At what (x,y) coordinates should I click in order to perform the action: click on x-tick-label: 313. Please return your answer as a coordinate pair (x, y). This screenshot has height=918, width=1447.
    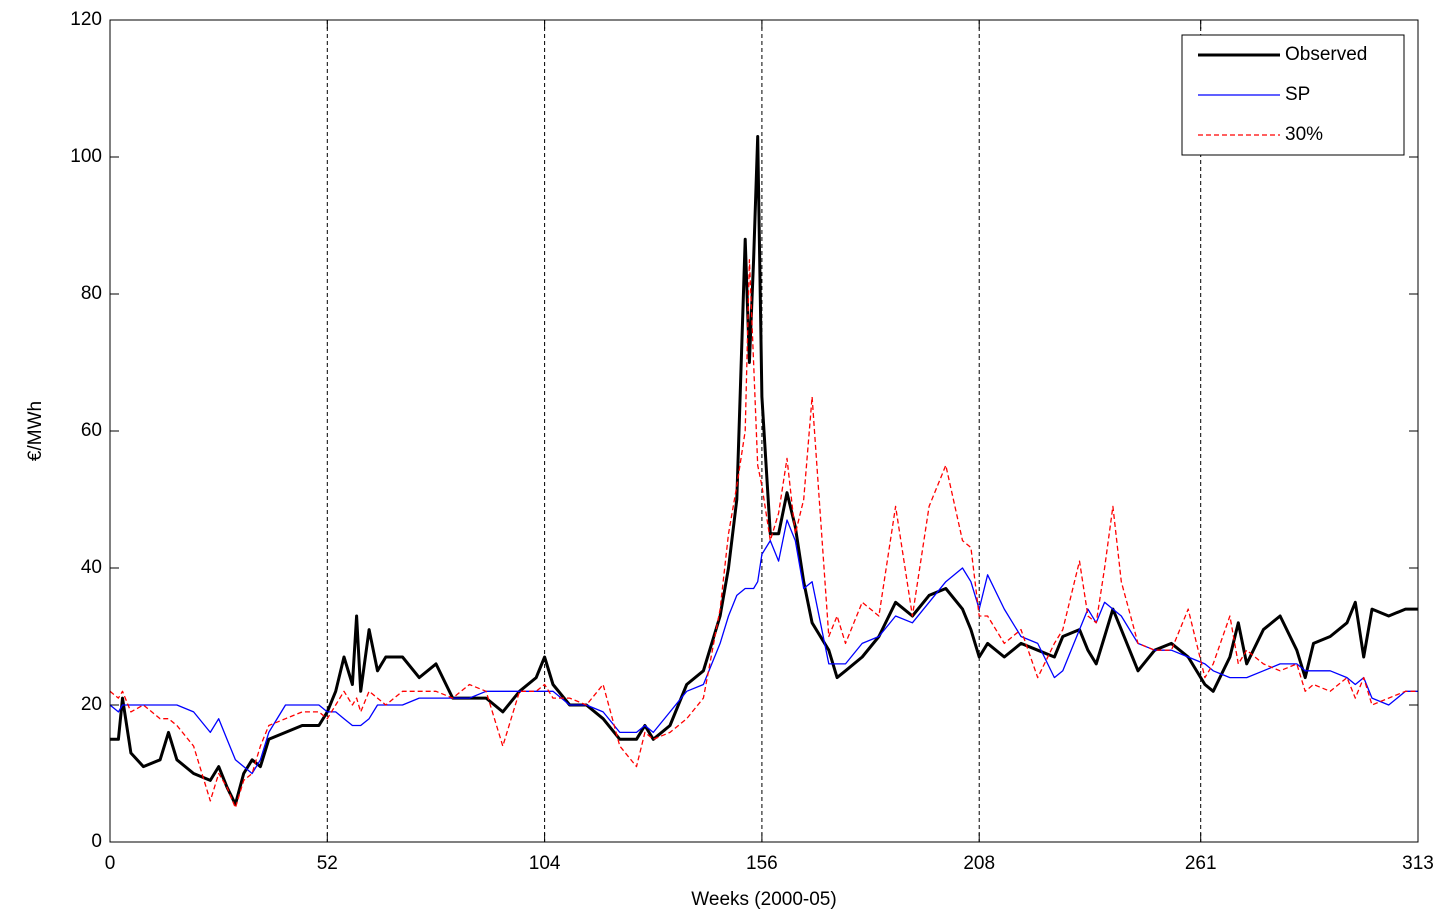
    Looking at the image, I should click on (1418, 863).